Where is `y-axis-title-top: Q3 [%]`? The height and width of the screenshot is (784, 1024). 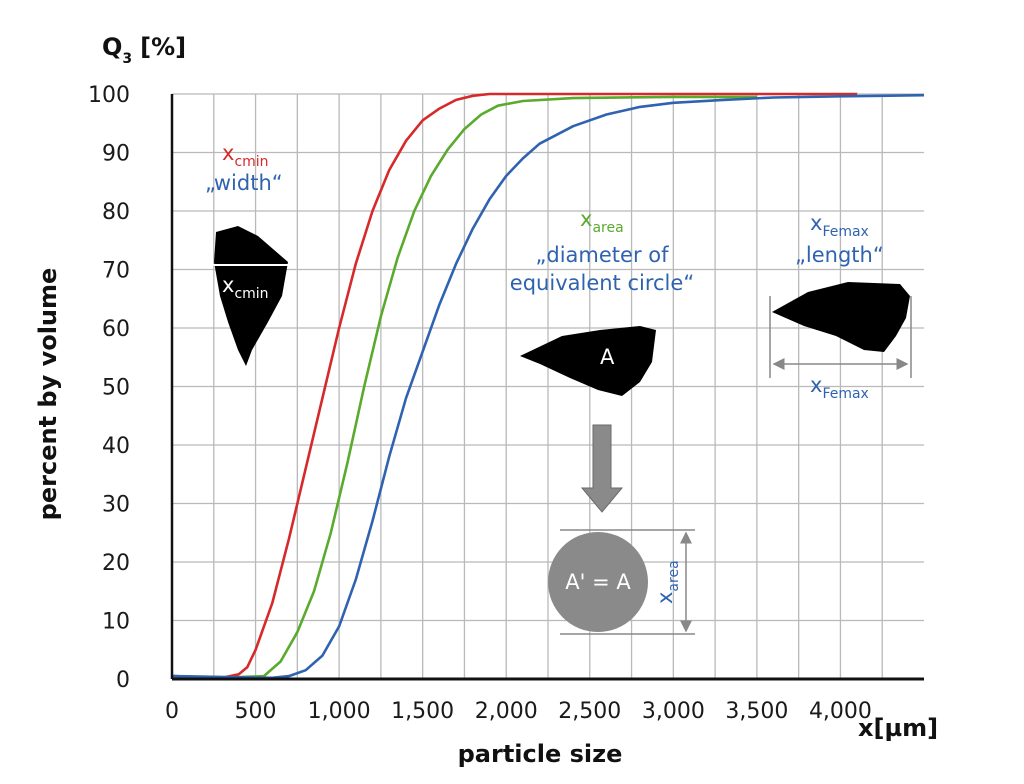
y-axis-title-top: Q3 [%] is located at coordinates (144, 50).